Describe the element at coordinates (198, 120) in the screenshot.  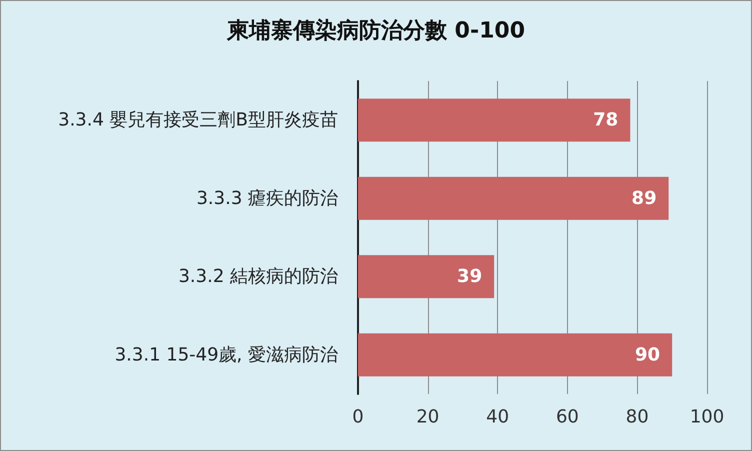
I see `y-tick-label: 3.3.4 嬰兒有接受三劑B型肝炎疫苗` at that location.